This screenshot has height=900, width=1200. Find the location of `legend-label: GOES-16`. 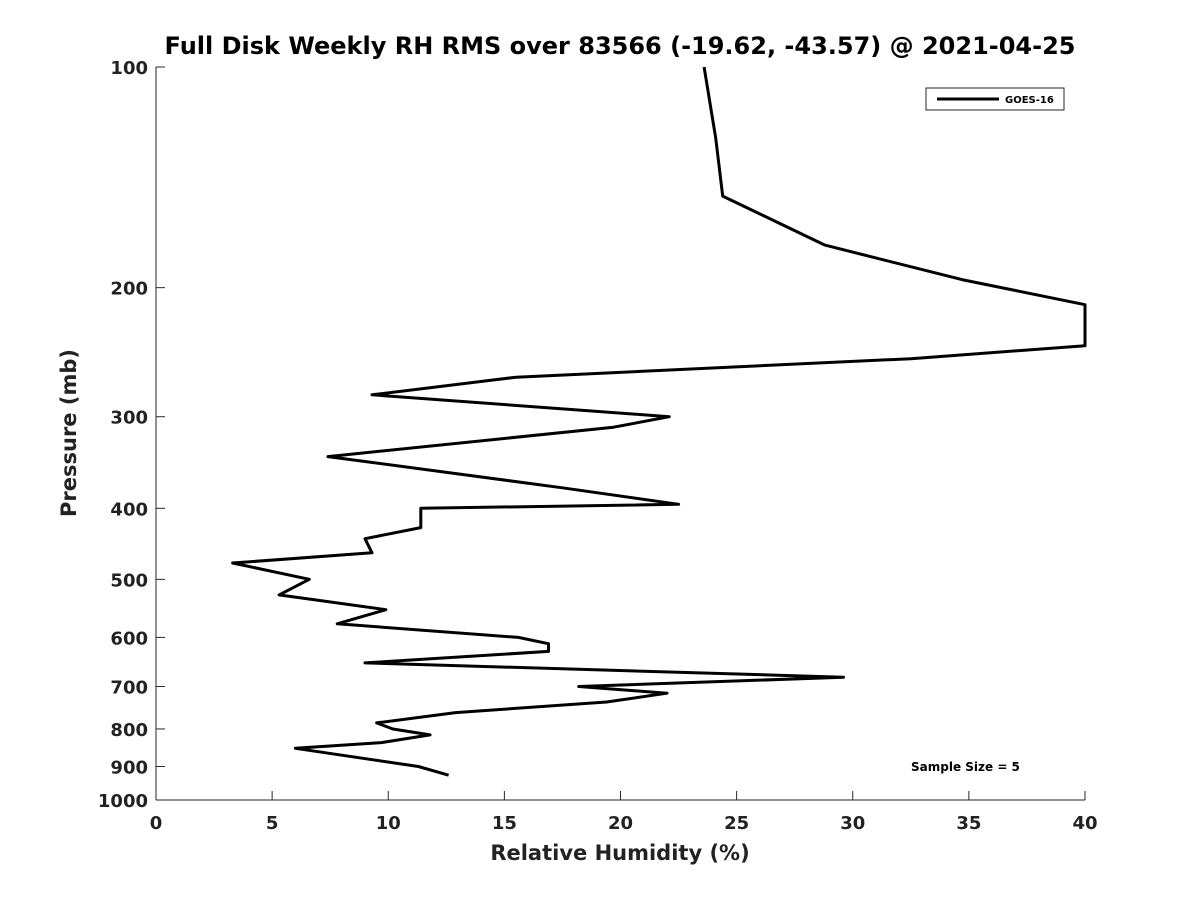

legend-label: GOES-16 is located at coordinates (1029, 100).